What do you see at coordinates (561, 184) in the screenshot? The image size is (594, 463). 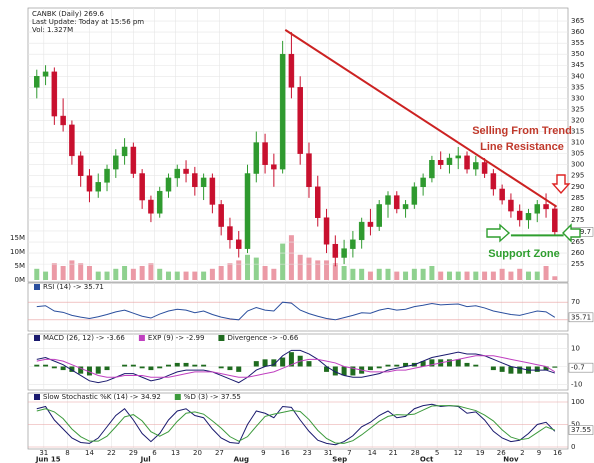 I see `down-arrow` at bounding box center [561, 184].